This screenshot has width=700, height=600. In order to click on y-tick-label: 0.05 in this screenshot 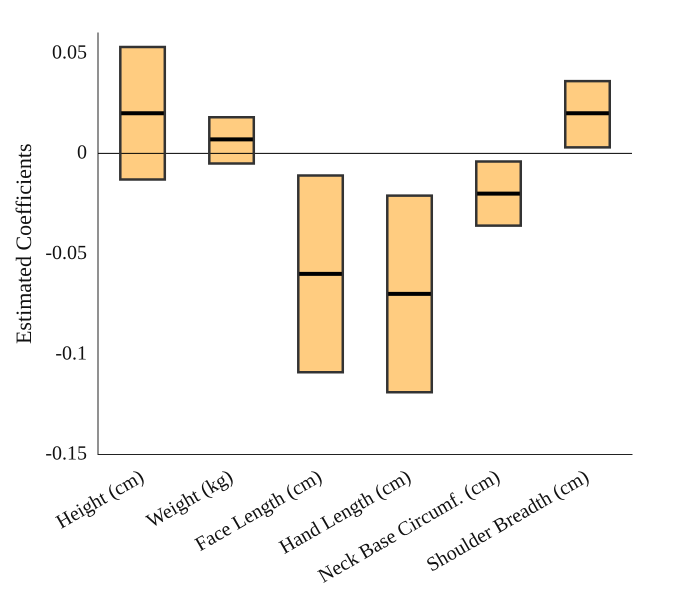, I will do `click(70, 52)`.